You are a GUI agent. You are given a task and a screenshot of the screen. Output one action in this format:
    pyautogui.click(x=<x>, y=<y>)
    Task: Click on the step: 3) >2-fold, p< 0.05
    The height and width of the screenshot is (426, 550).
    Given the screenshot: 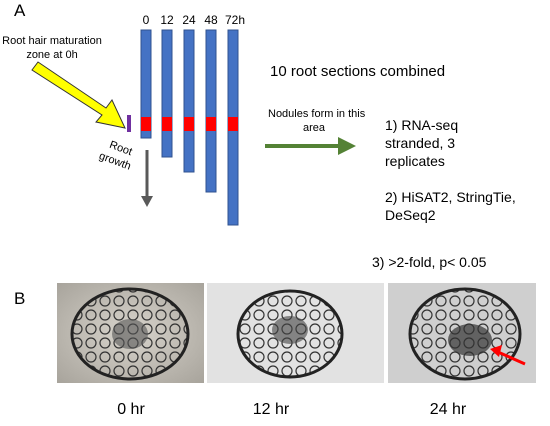 What is the action you would take?
    pyautogui.click(x=429, y=262)
    